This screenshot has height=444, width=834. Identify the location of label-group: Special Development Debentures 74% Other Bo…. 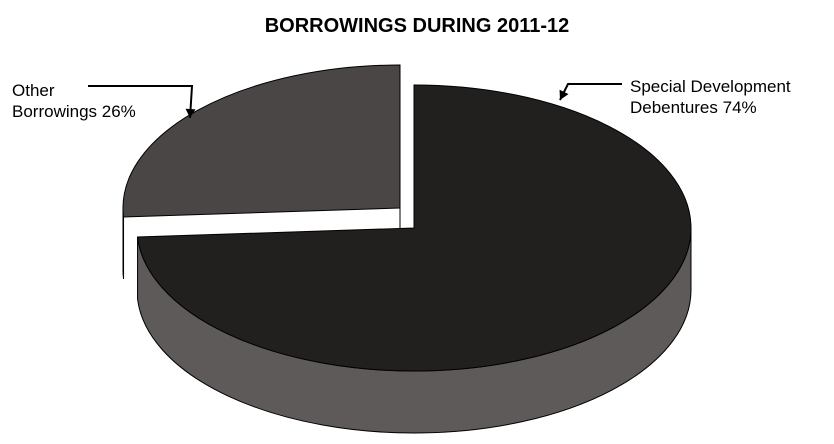
(401, 99).